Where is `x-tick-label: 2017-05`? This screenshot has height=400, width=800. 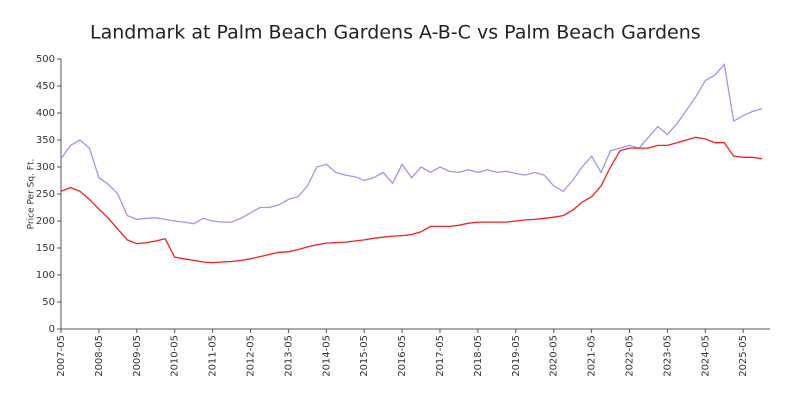 x-tick-label: 2017-05 is located at coordinates (440, 356).